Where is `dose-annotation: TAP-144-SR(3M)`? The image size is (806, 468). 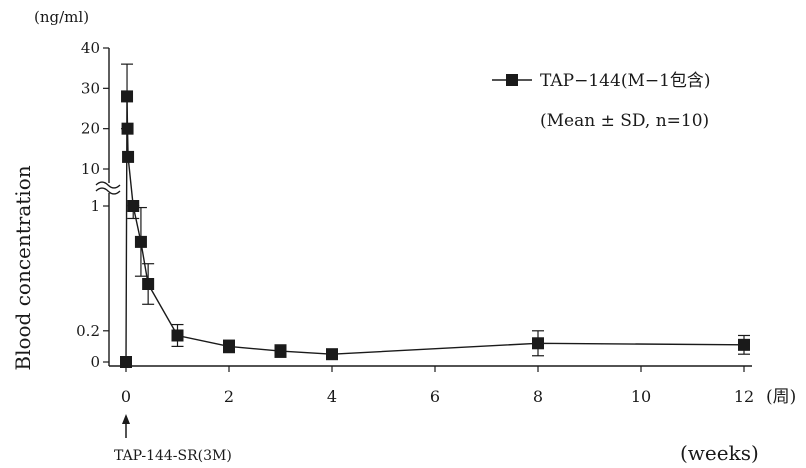 dose-annotation: TAP-144-SR(3M) is located at coordinates (173, 456).